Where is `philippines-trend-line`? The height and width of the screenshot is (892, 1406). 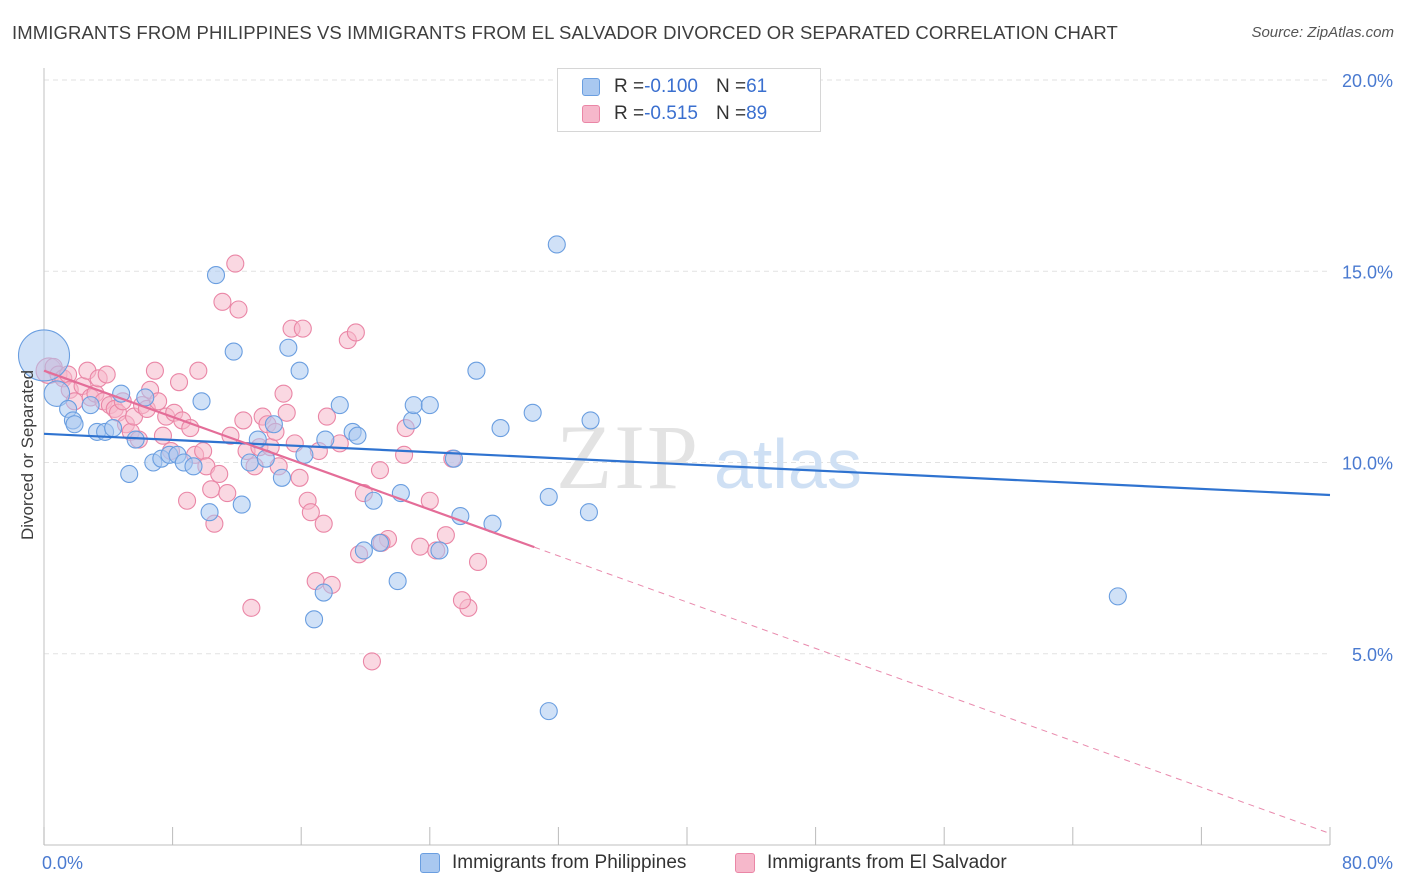
philippines-trend-line is located at coordinates (687, 464).